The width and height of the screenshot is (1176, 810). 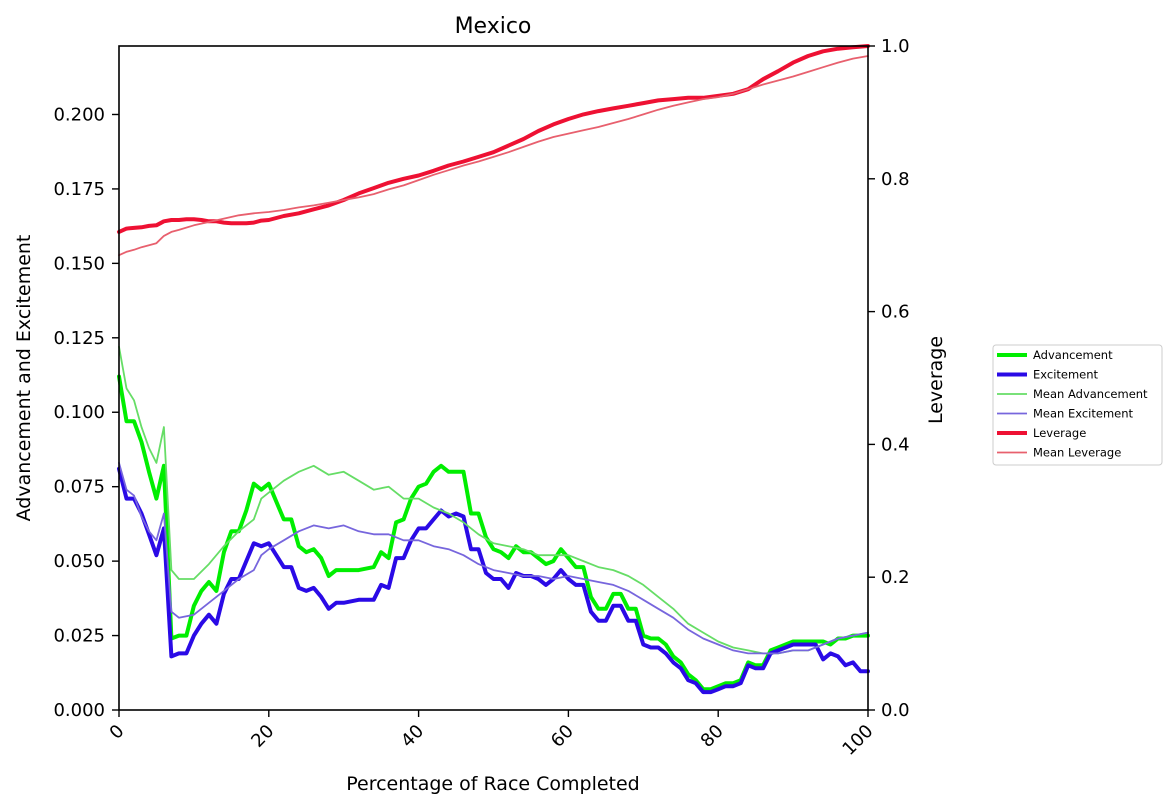 What do you see at coordinates (79, 487) in the screenshot?
I see `y-tick-label: 0.075` at bounding box center [79, 487].